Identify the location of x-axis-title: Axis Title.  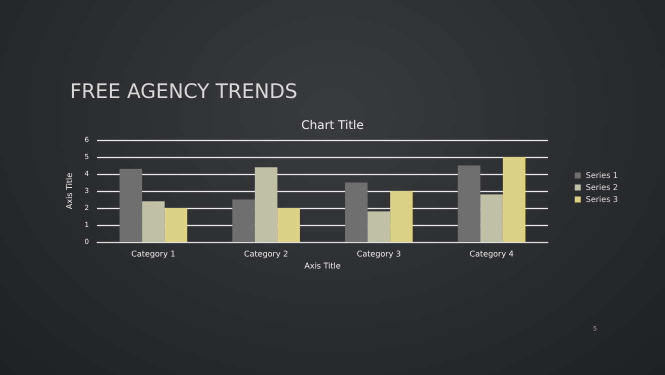
(322, 266).